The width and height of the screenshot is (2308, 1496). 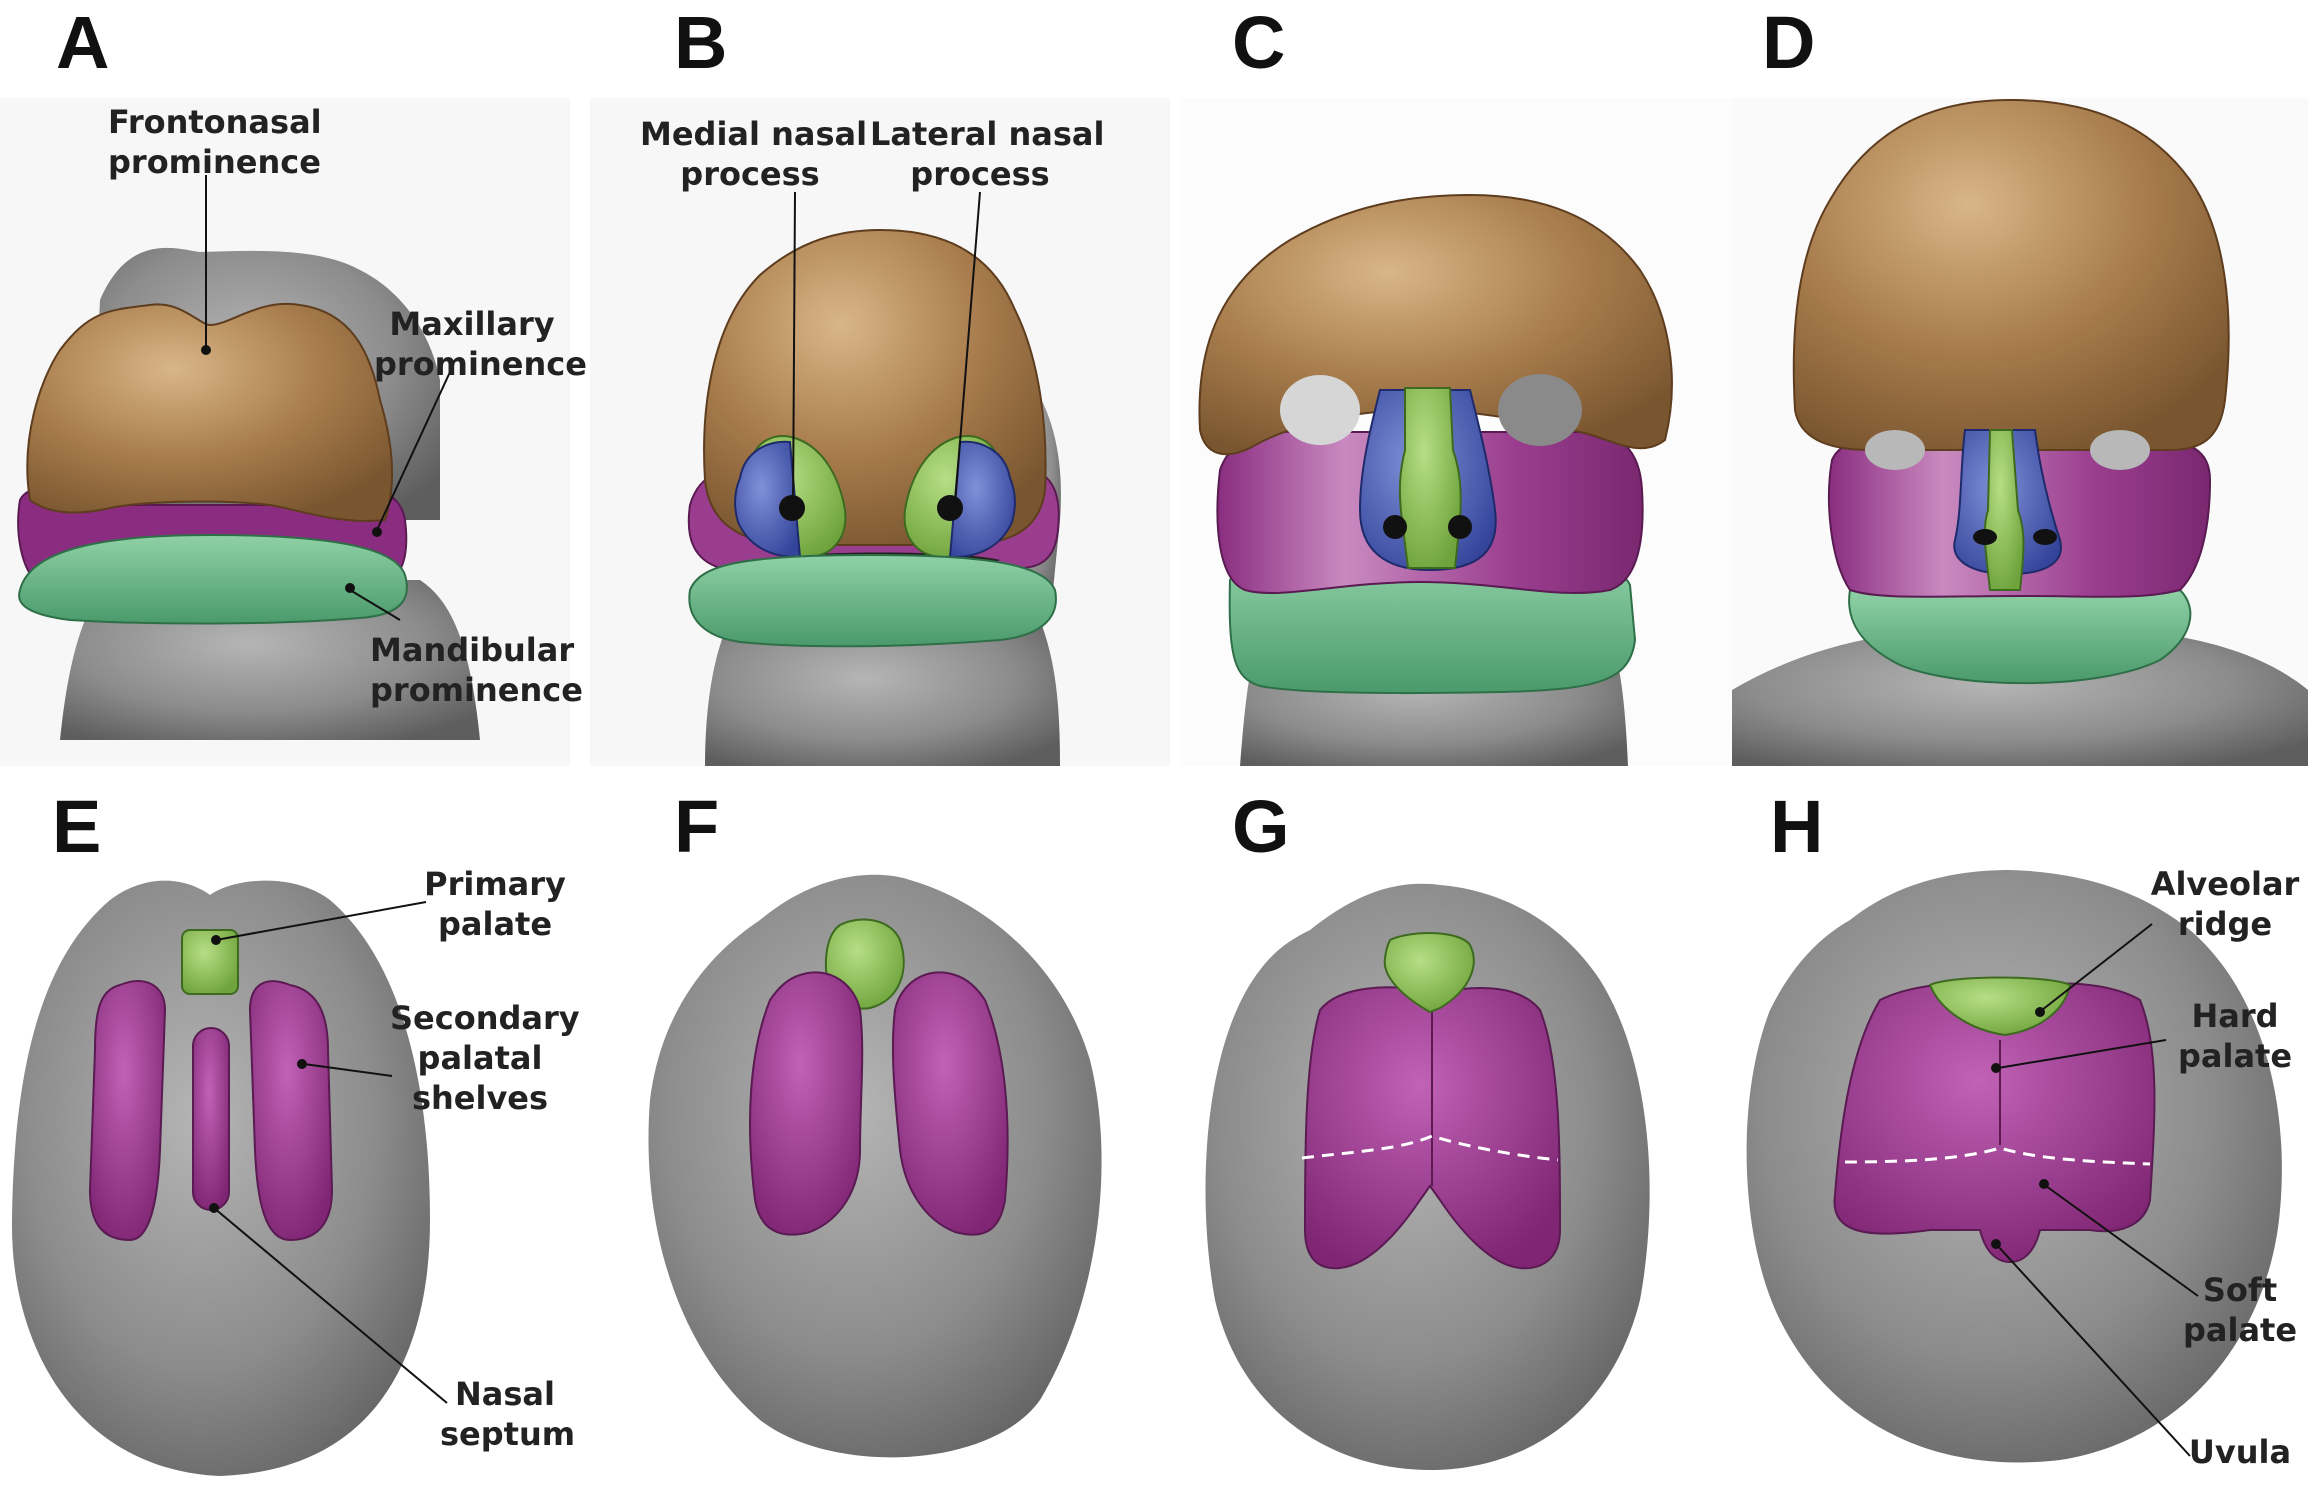 I want to click on leader-secondary-palatal, so click(x=348, y=1070).